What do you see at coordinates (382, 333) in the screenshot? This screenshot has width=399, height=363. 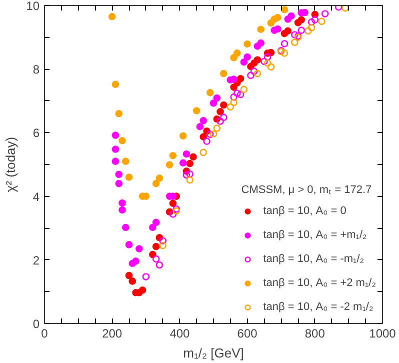 I see `x-tick-label: 1000` at bounding box center [382, 333].